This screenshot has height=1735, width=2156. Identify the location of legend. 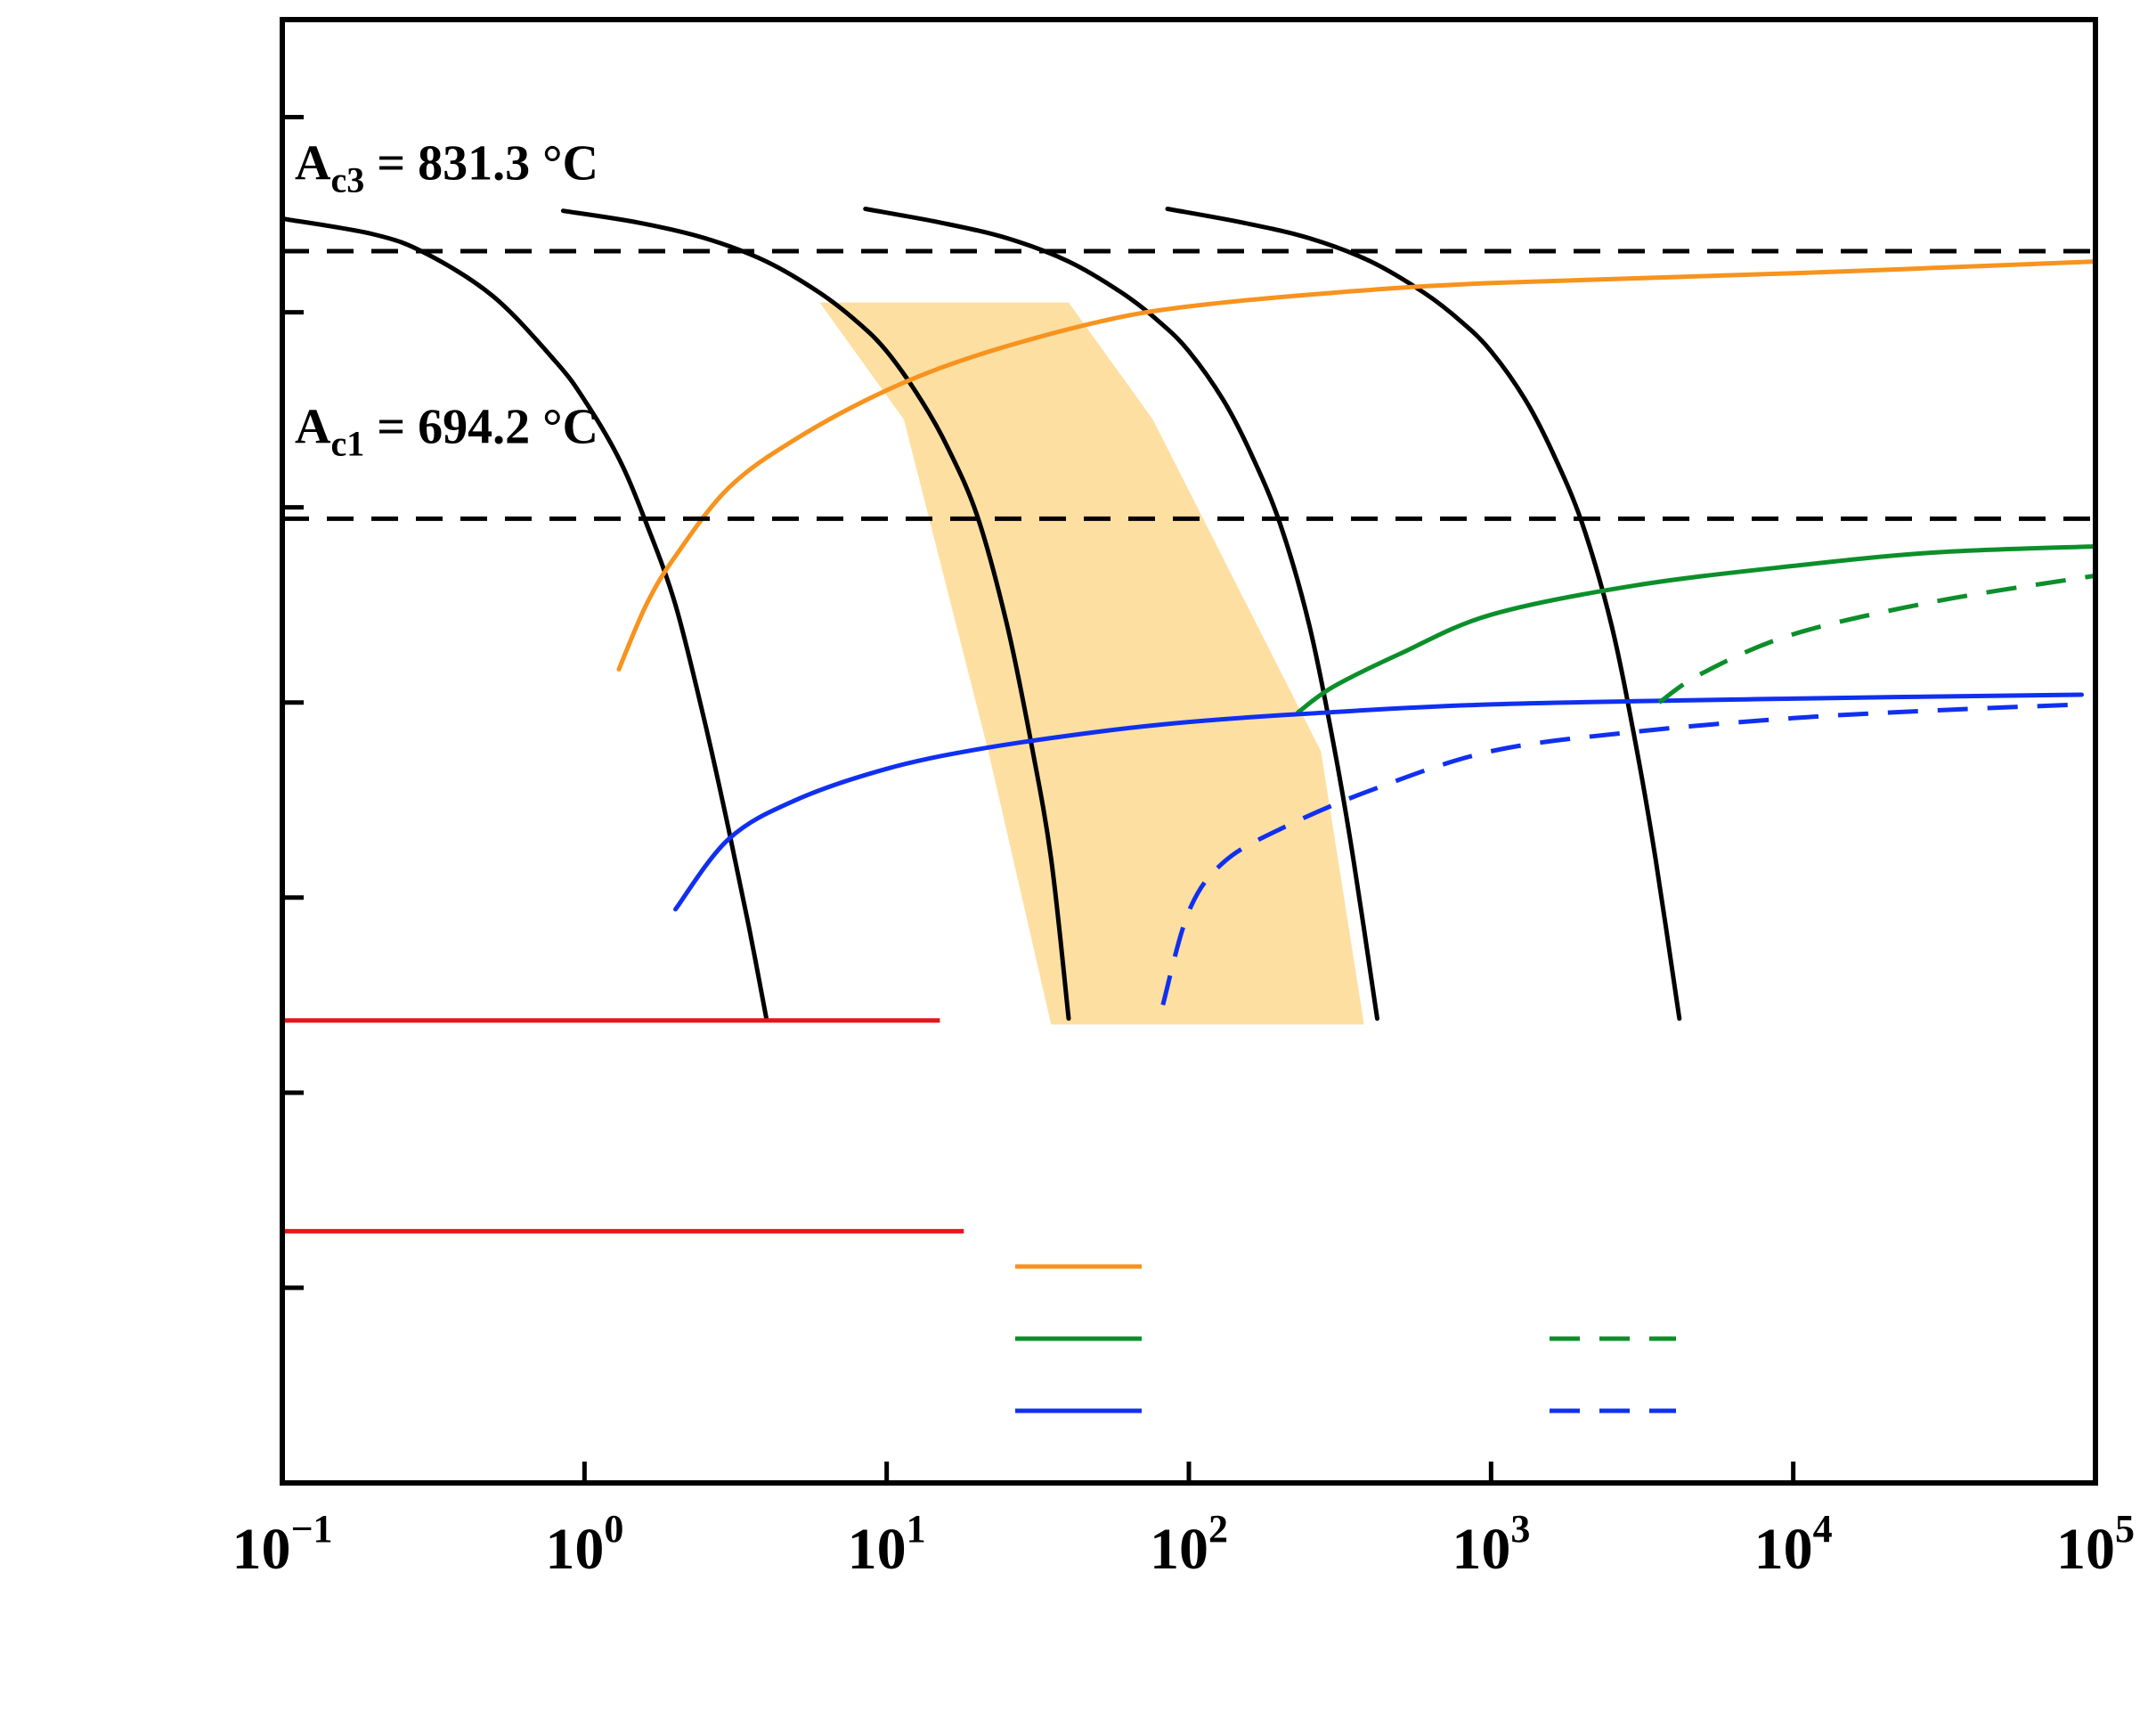
(1345, 1338).